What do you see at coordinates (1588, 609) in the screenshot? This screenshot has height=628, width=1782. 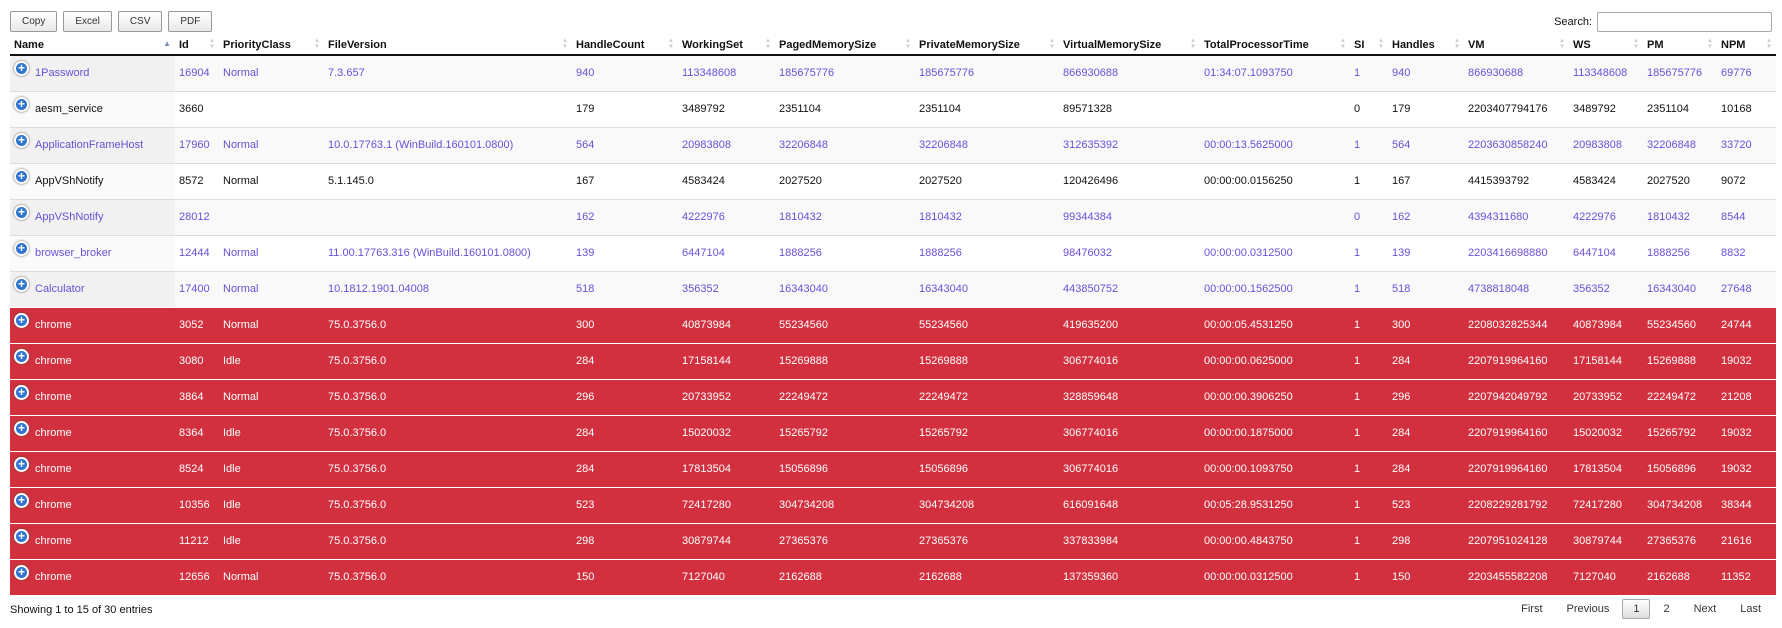 I see `page-button: Previous` at bounding box center [1588, 609].